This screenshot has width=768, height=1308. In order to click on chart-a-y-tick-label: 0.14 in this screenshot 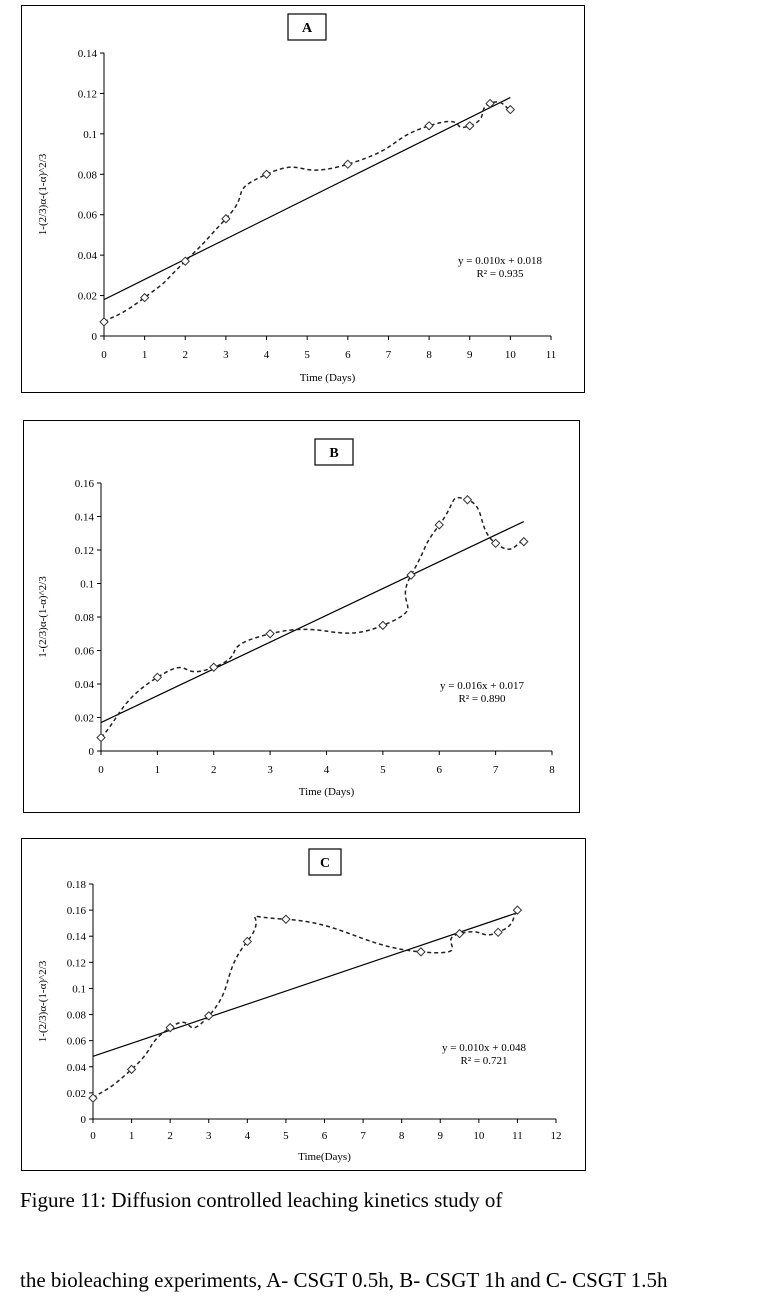, I will do `click(88, 54)`.